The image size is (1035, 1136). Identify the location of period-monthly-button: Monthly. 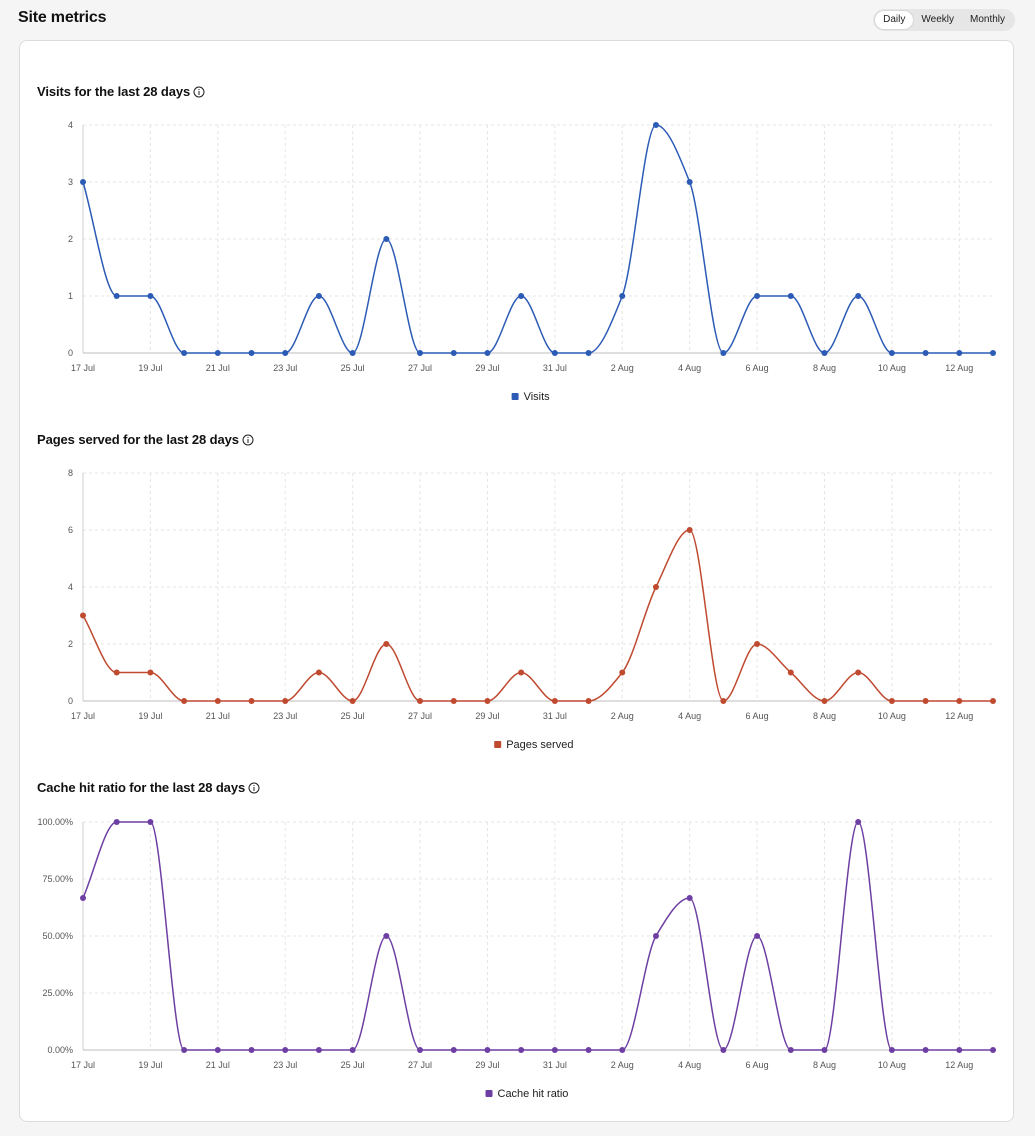
(987, 19).